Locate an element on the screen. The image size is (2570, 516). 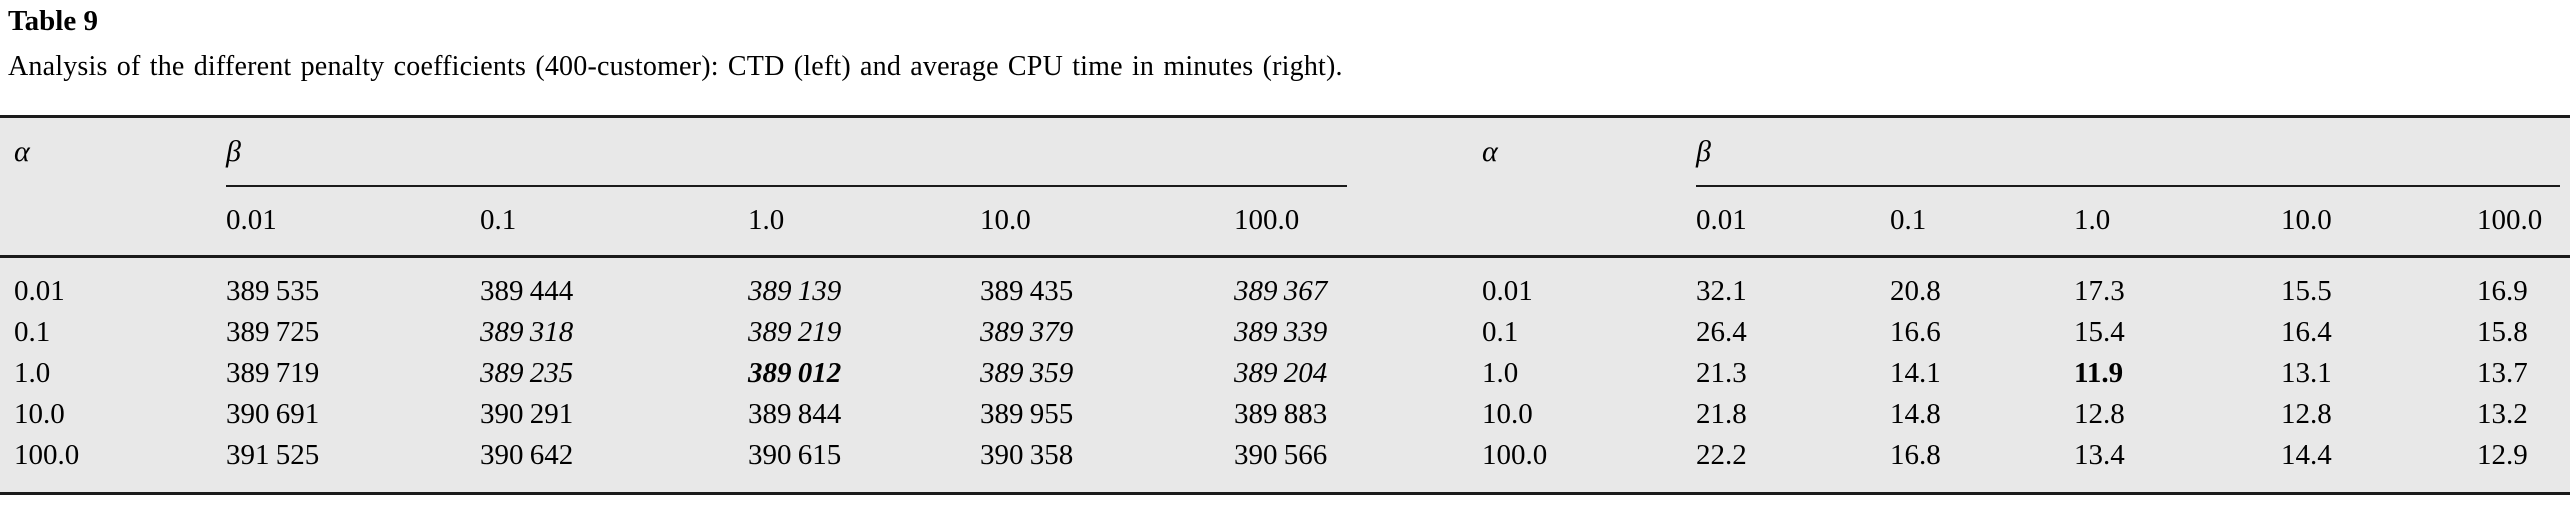
value-cell: 390 691 is located at coordinates (273, 414).